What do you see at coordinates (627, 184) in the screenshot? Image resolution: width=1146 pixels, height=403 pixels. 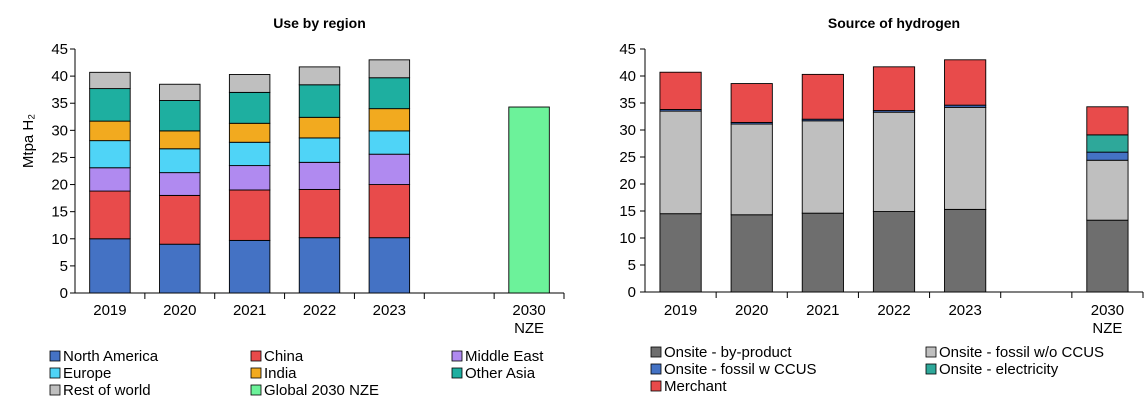 I see `y-tick-label: 20` at bounding box center [627, 184].